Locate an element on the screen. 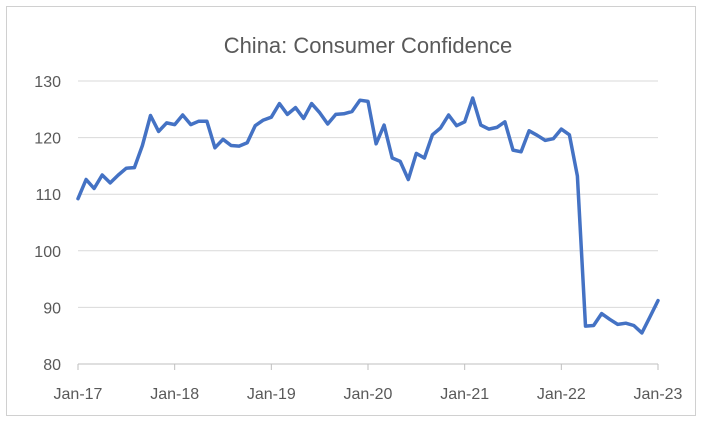  chart-title: China: Consumer Confidence is located at coordinates (368, 45).